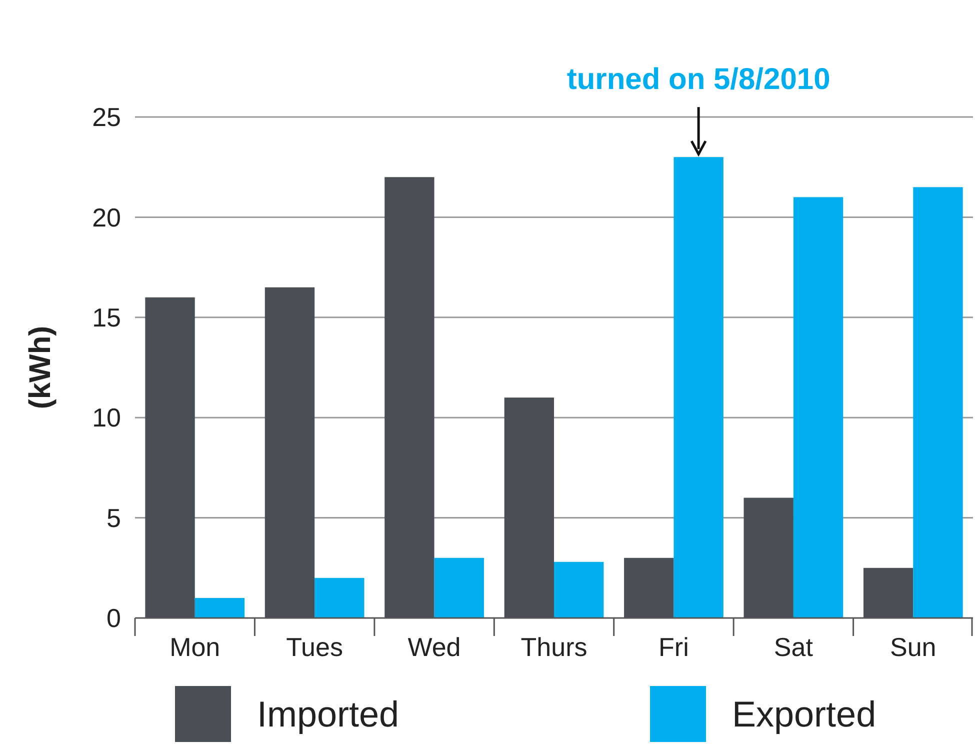  What do you see at coordinates (554, 647) in the screenshot?
I see `x-tick-label: Thurs` at bounding box center [554, 647].